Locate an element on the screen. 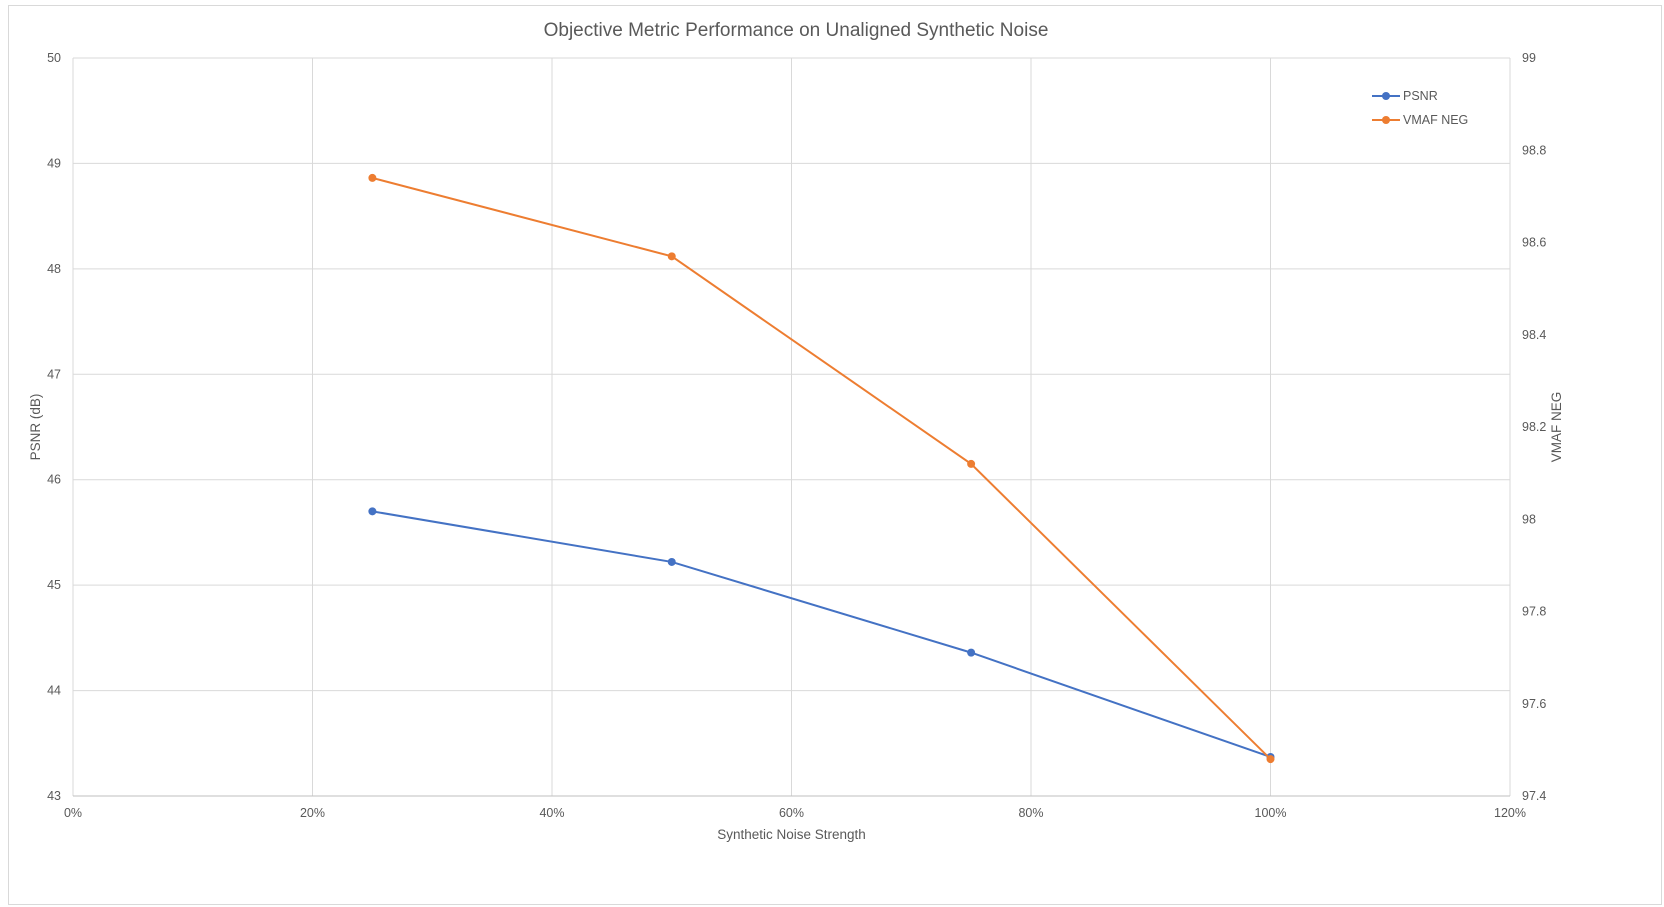  y2-axis-title: VMAF NEG is located at coordinates (1556, 427).